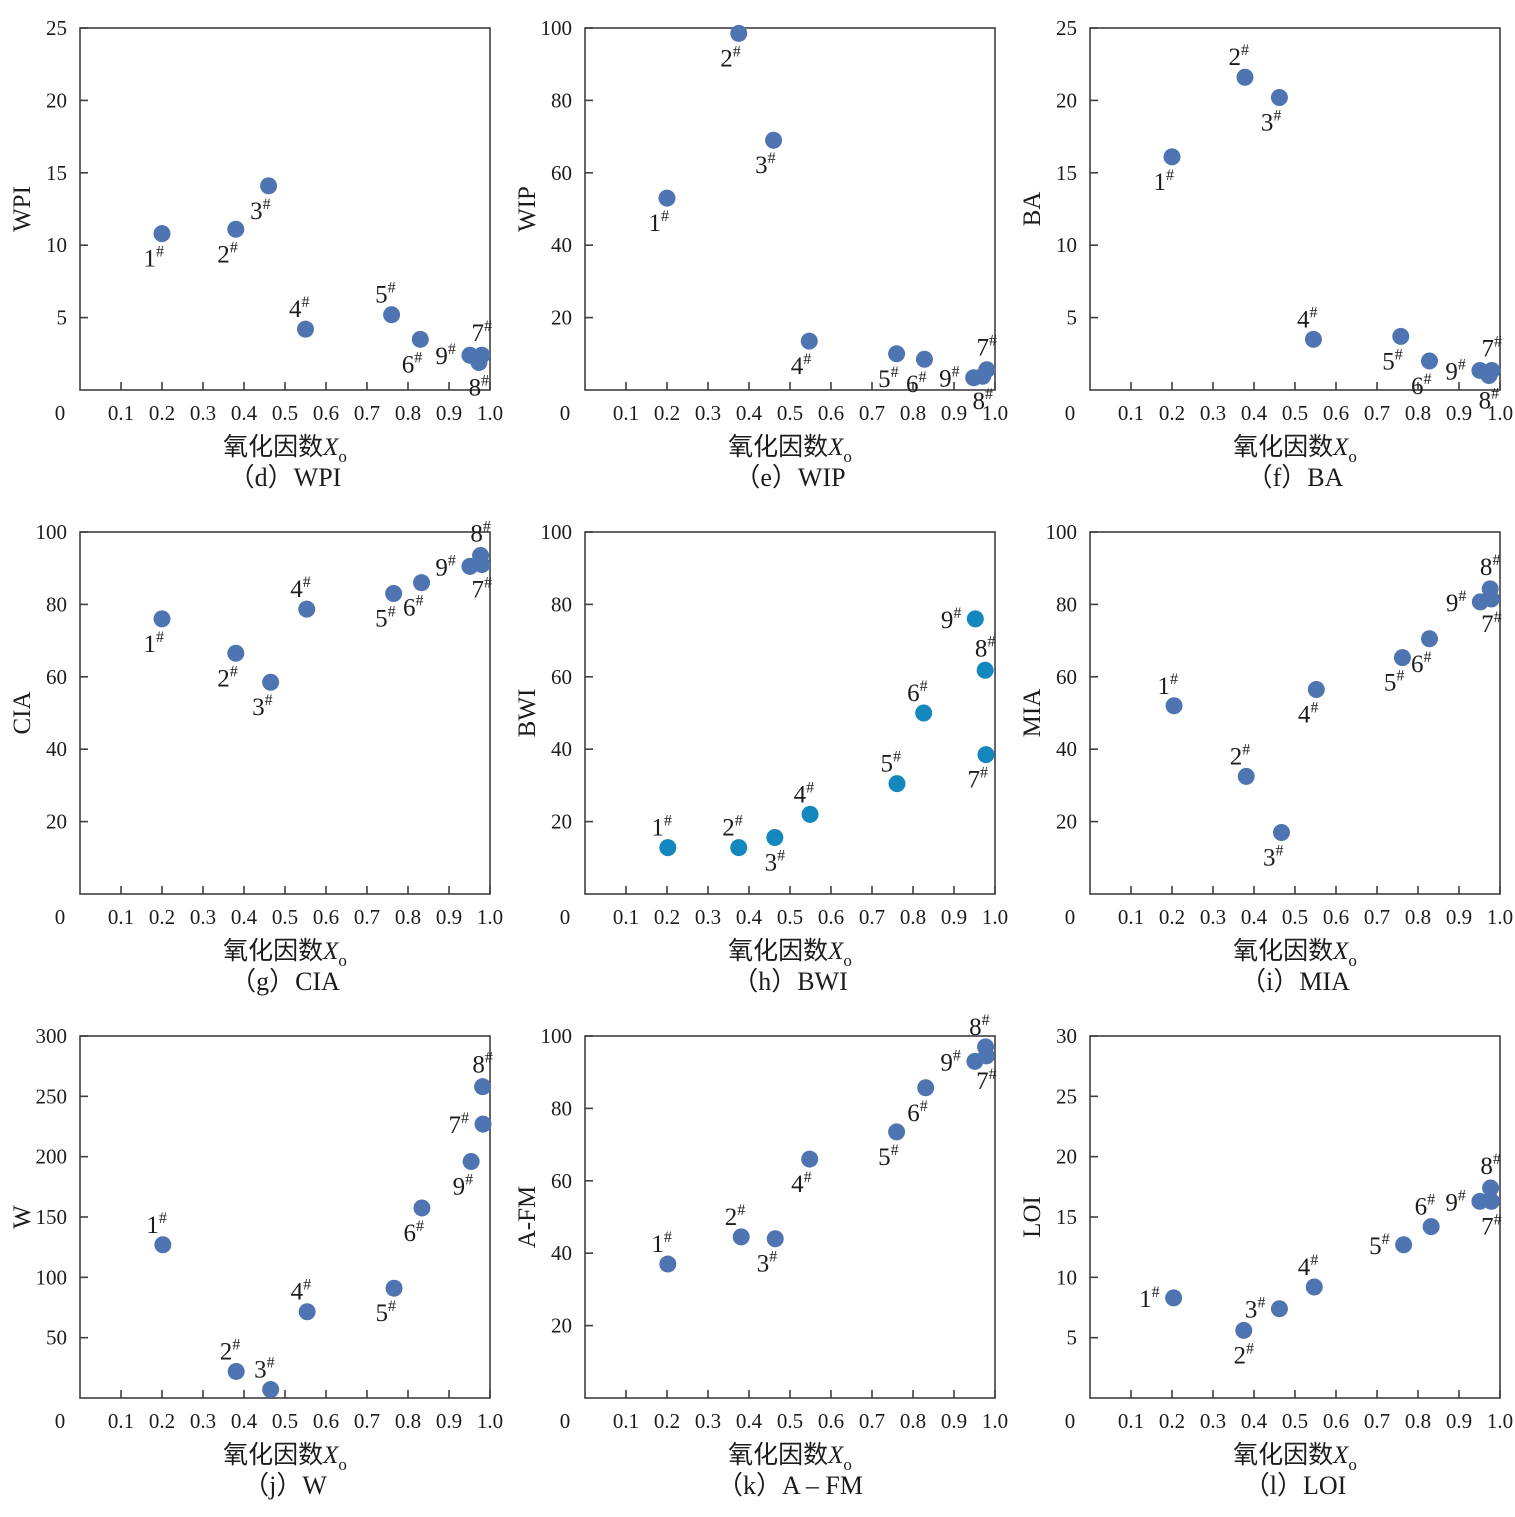  What do you see at coordinates (52, 1096) in the screenshot?
I see `y-tick-label: 250` at bounding box center [52, 1096].